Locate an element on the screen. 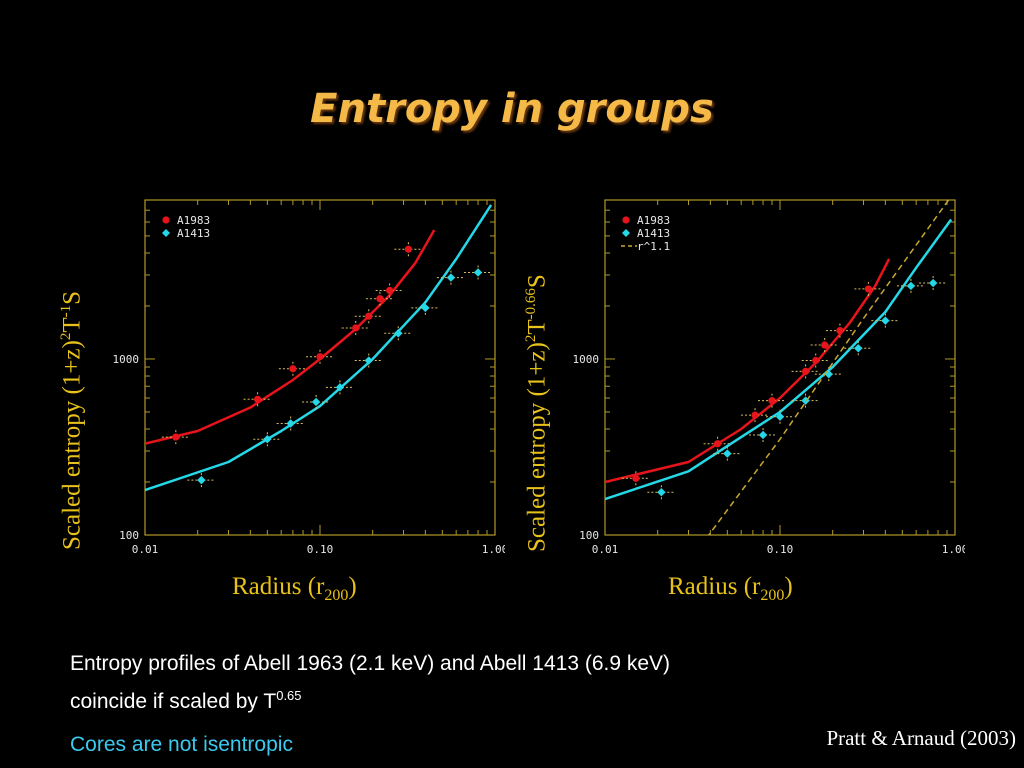 This screenshot has width=1024, height=768. slide-title: Entropy in groups is located at coordinates (512, 109).